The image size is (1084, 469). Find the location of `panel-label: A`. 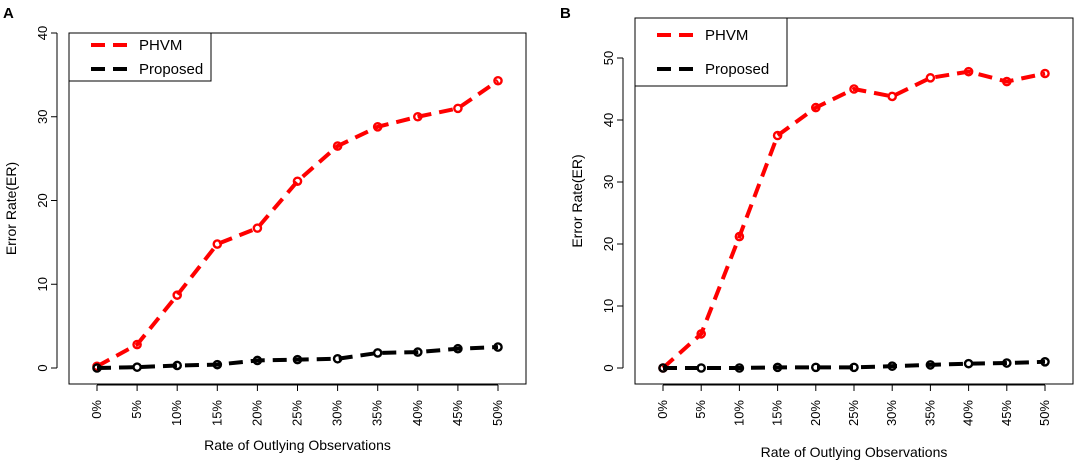

panel-label: A is located at coordinates (8, 13).